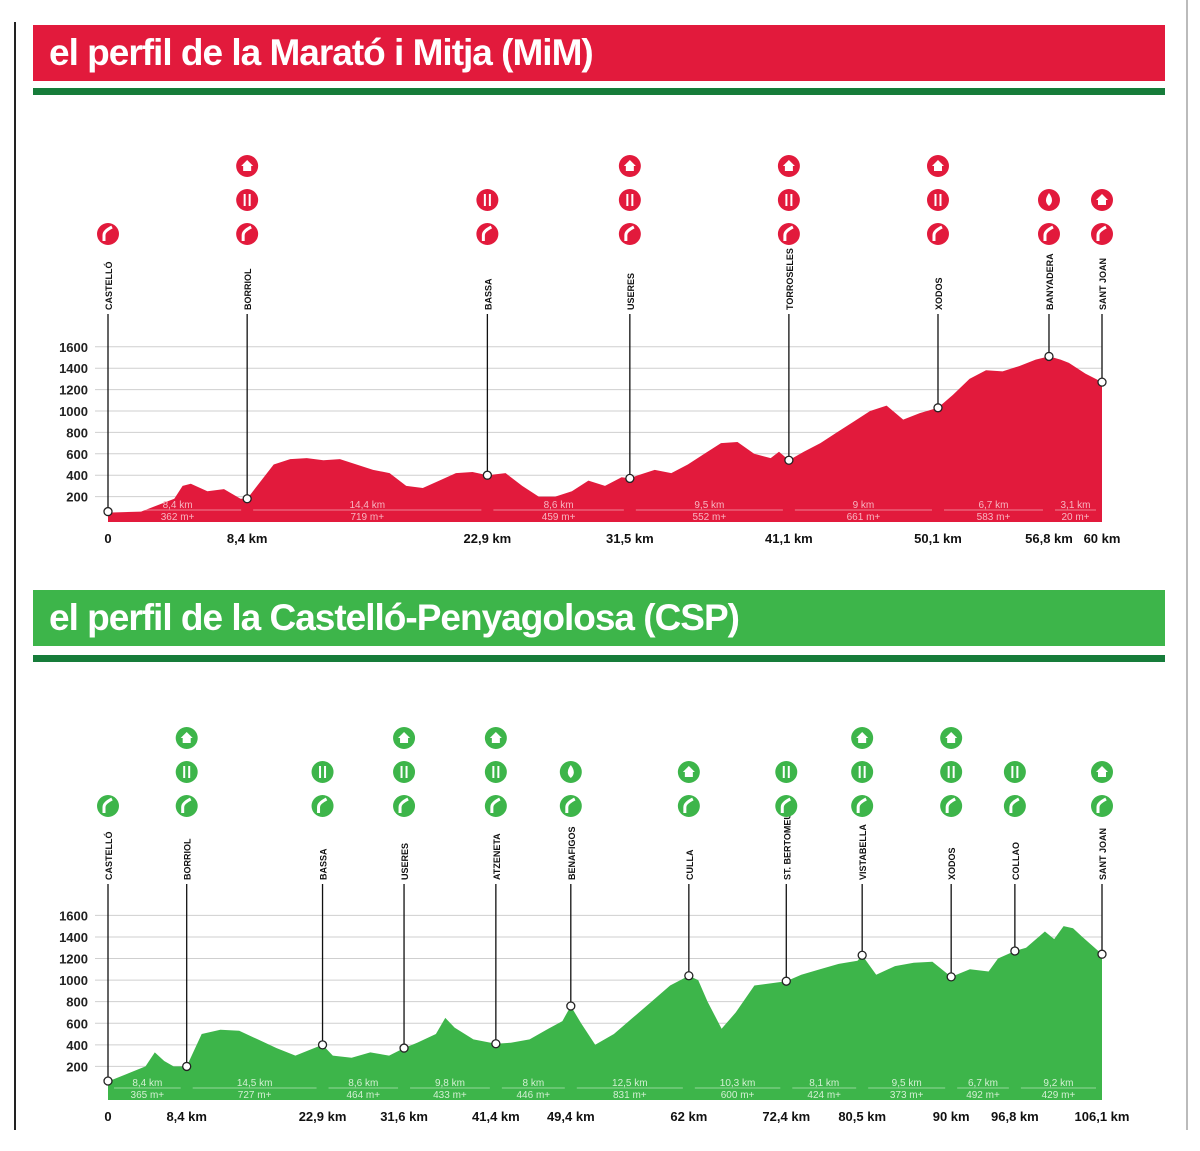  What do you see at coordinates (497, 856) in the screenshot?
I see `waypoint-name: ATZENETA` at bounding box center [497, 856].